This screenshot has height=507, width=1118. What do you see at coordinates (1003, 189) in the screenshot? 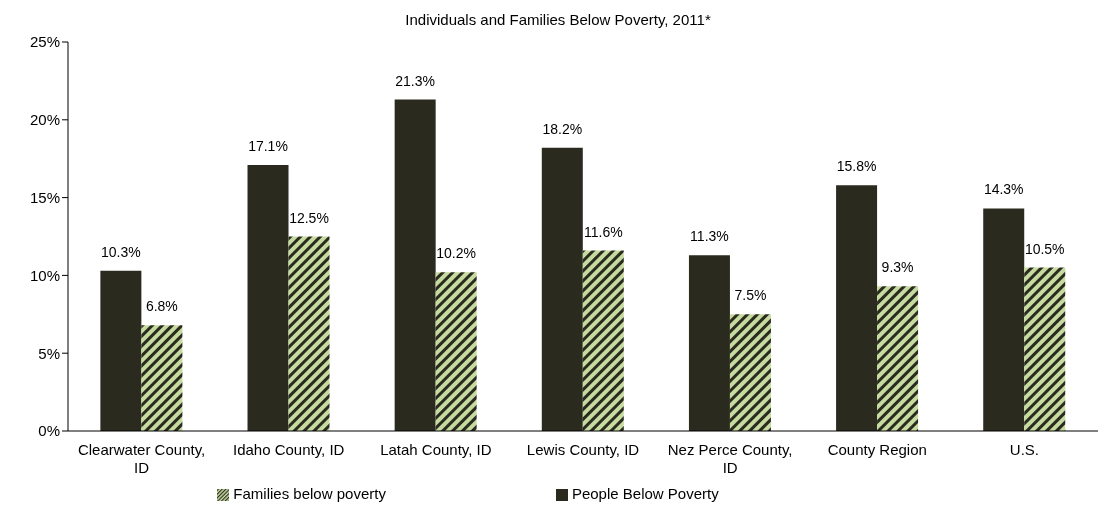
I see `data-label: 14.3%` at bounding box center [1003, 189].